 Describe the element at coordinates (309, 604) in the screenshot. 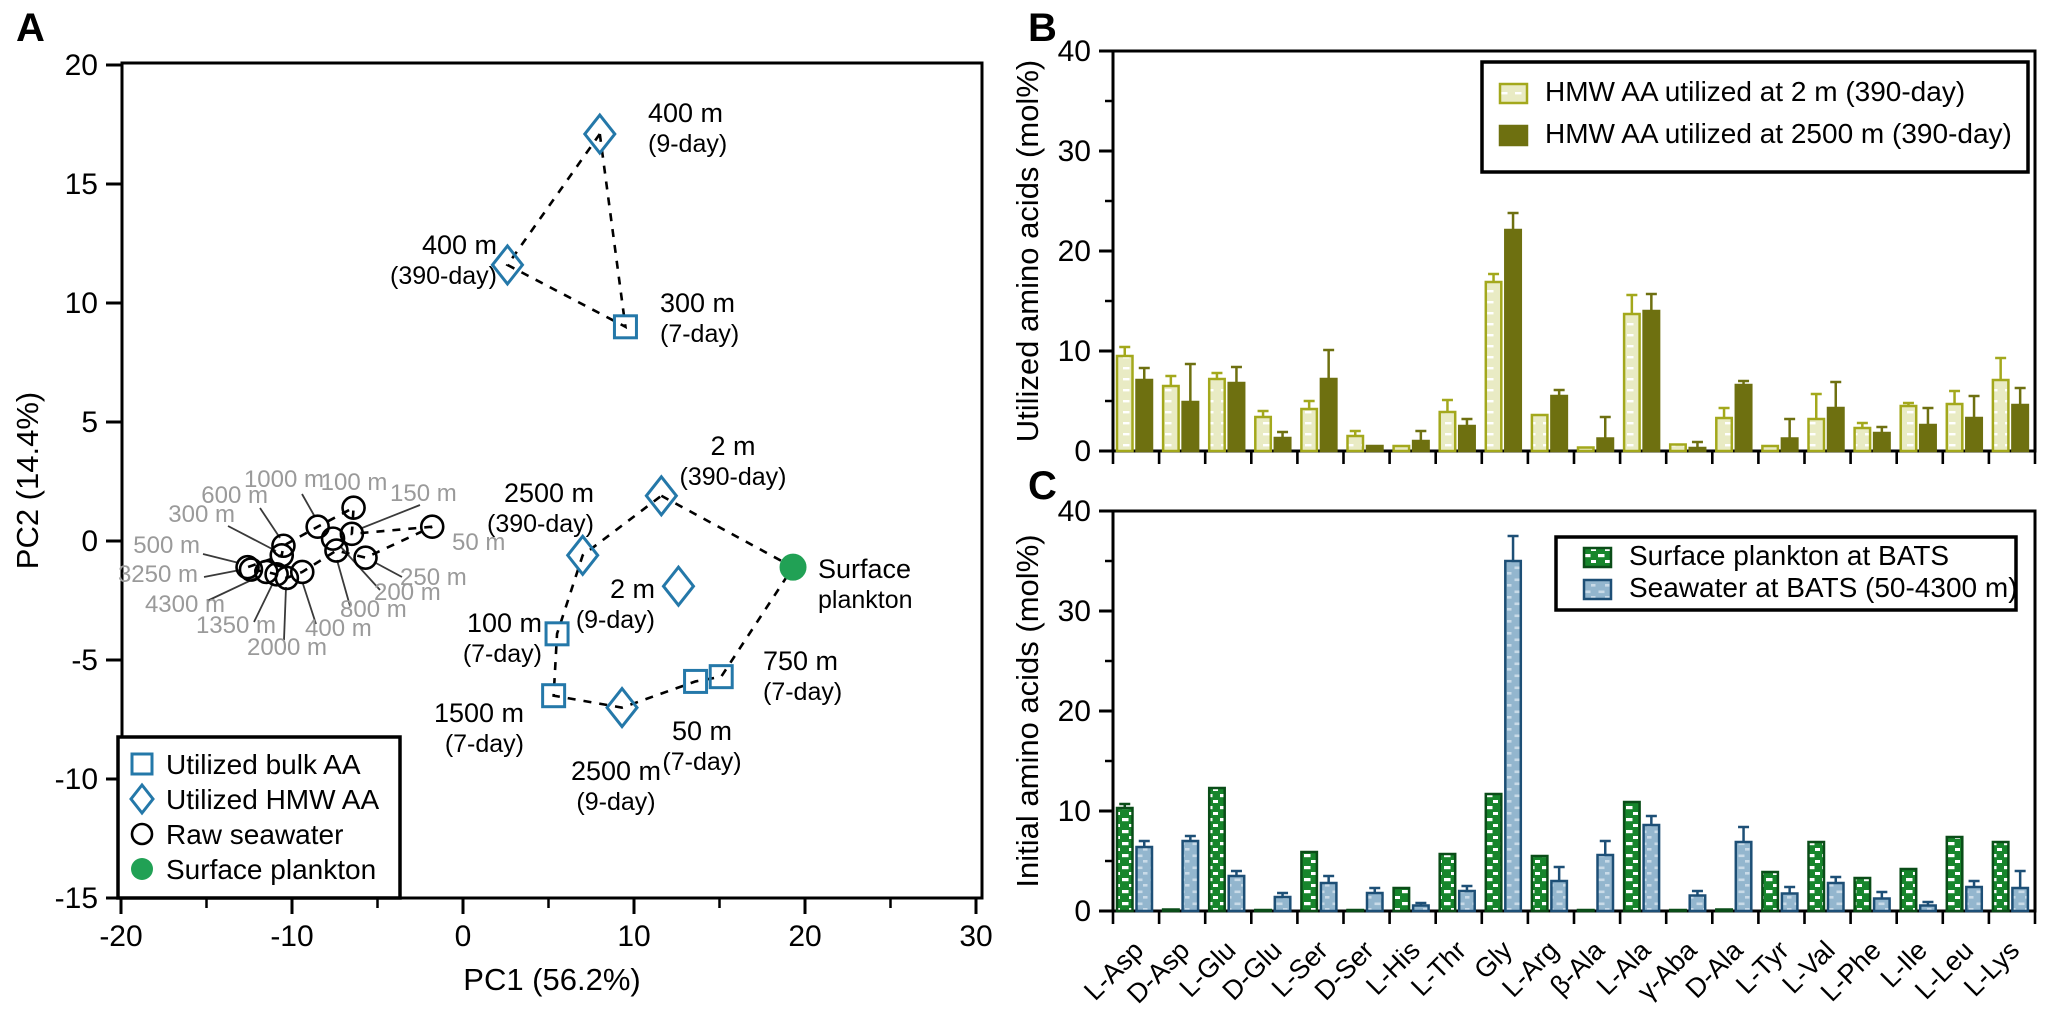

I see `leader-line-r400` at that location.